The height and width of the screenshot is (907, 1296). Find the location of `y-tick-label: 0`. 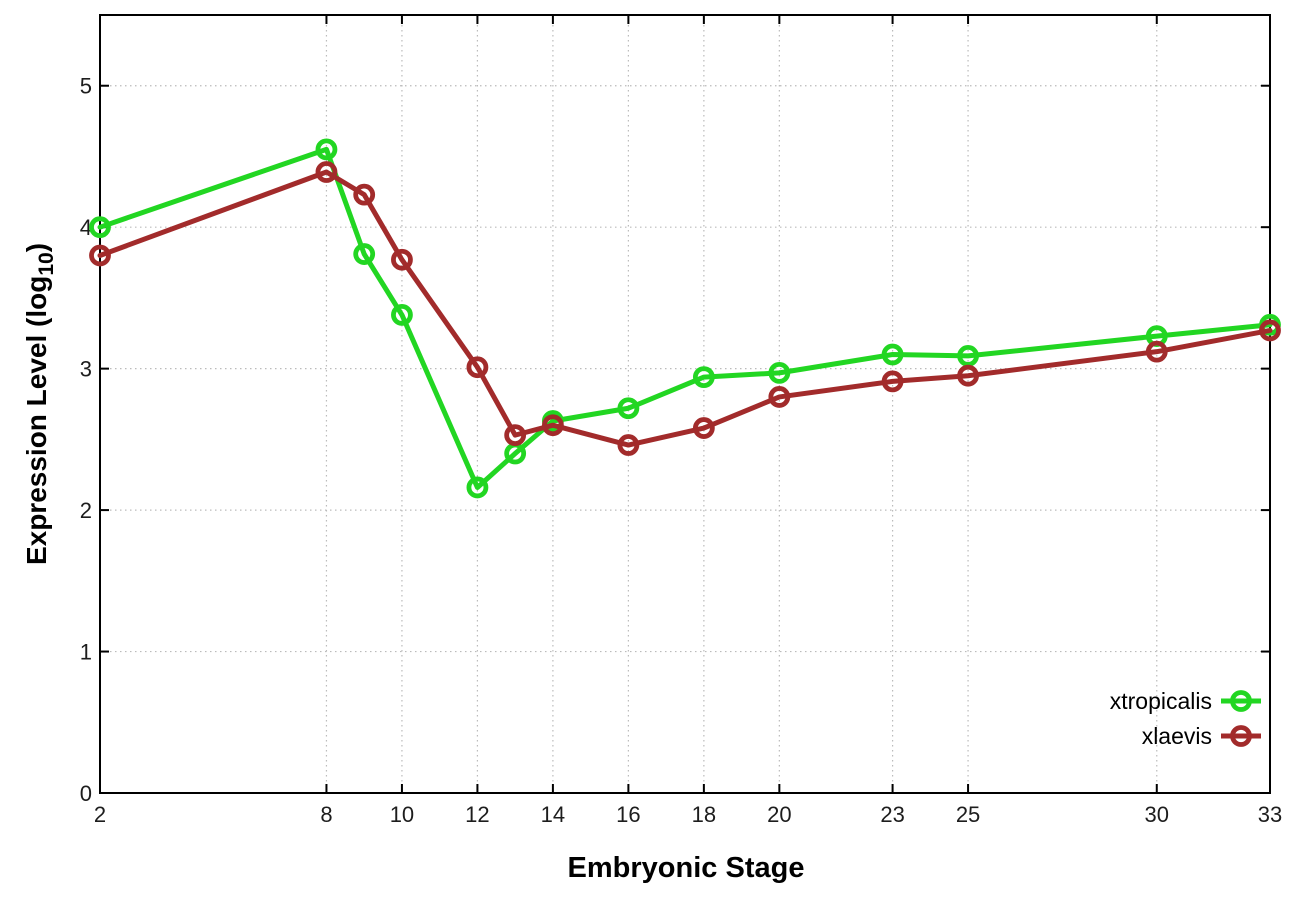

y-tick-label: 0 is located at coordinates (86, 793).